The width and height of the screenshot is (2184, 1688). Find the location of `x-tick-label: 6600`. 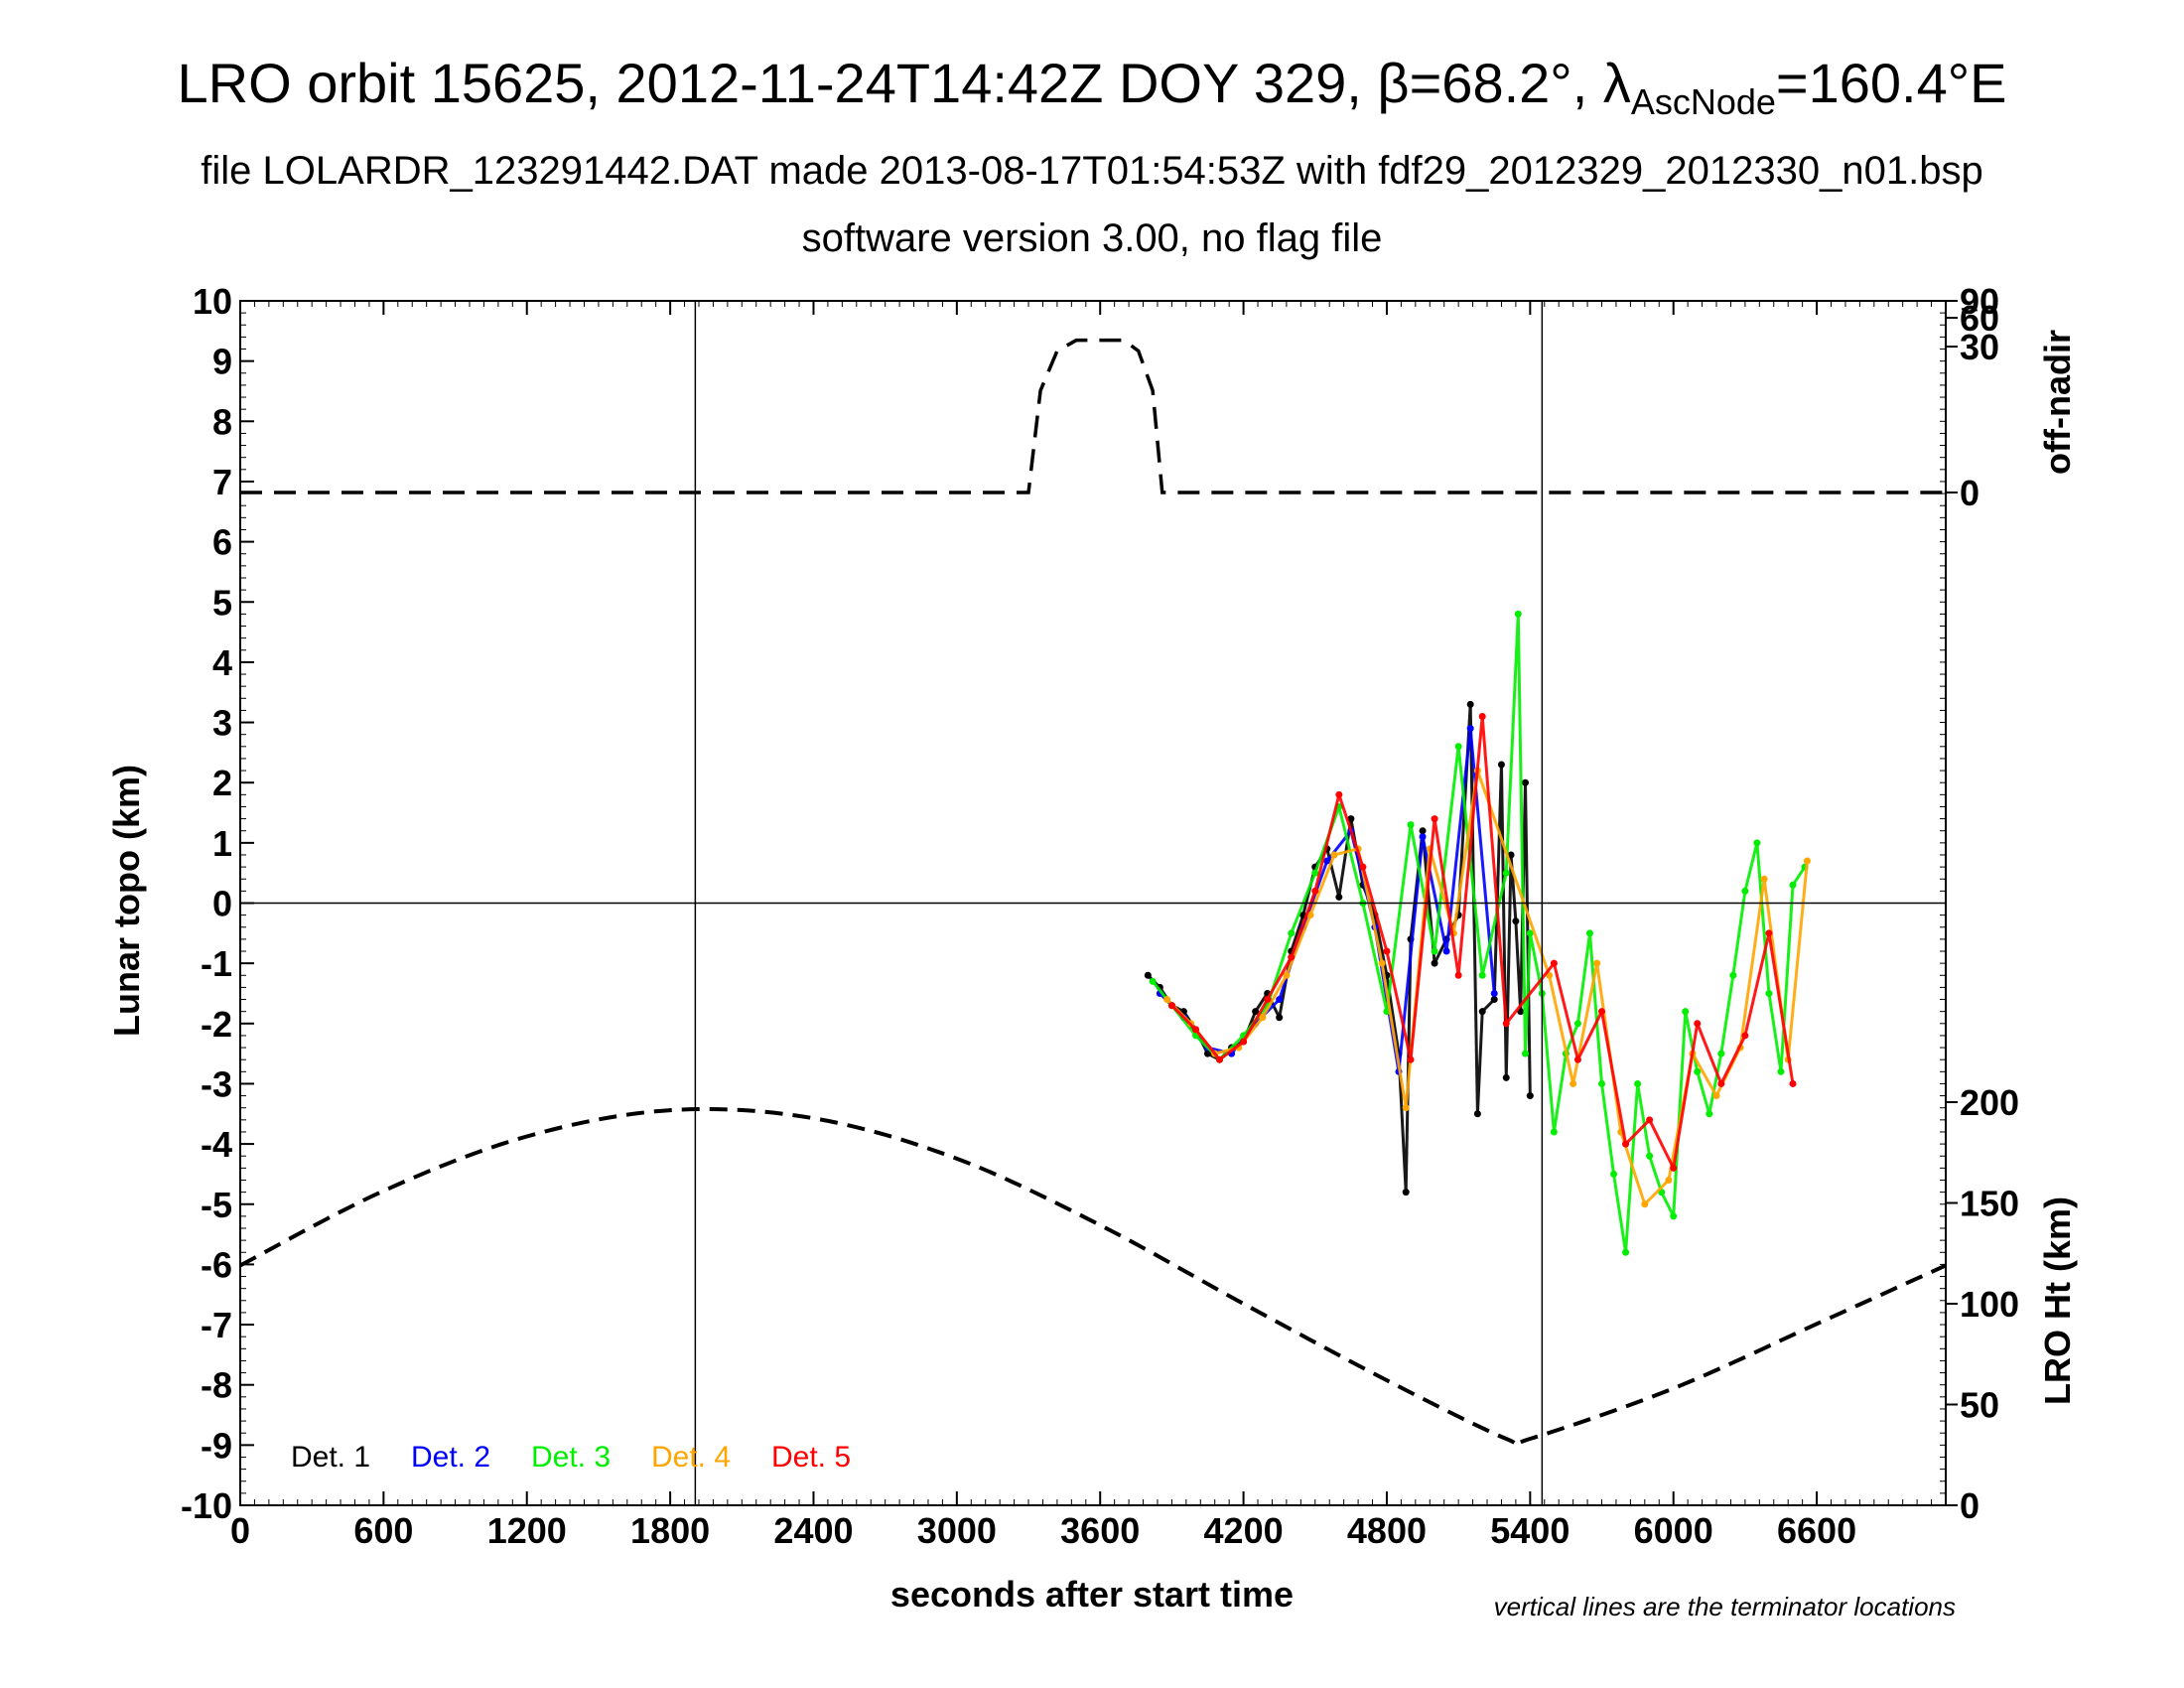

x-tick-label: 6600 is located at coordinates (1816, 1530).